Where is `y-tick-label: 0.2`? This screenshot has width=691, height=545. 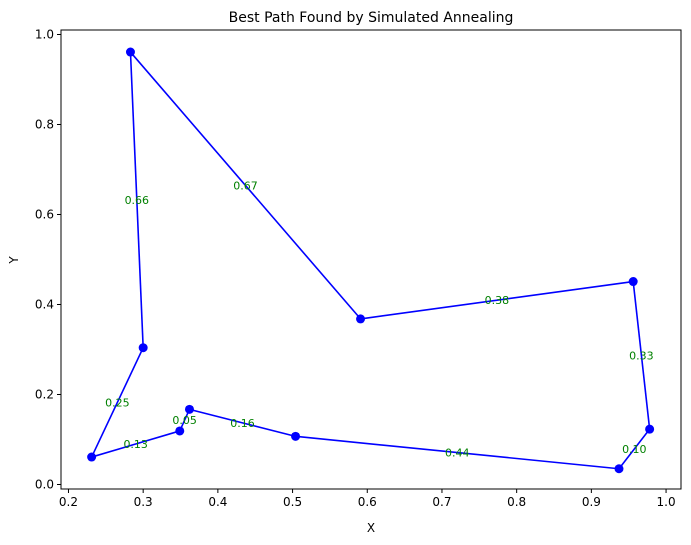
y-tick-label: 0.2 is located at coordinates (44, 395).